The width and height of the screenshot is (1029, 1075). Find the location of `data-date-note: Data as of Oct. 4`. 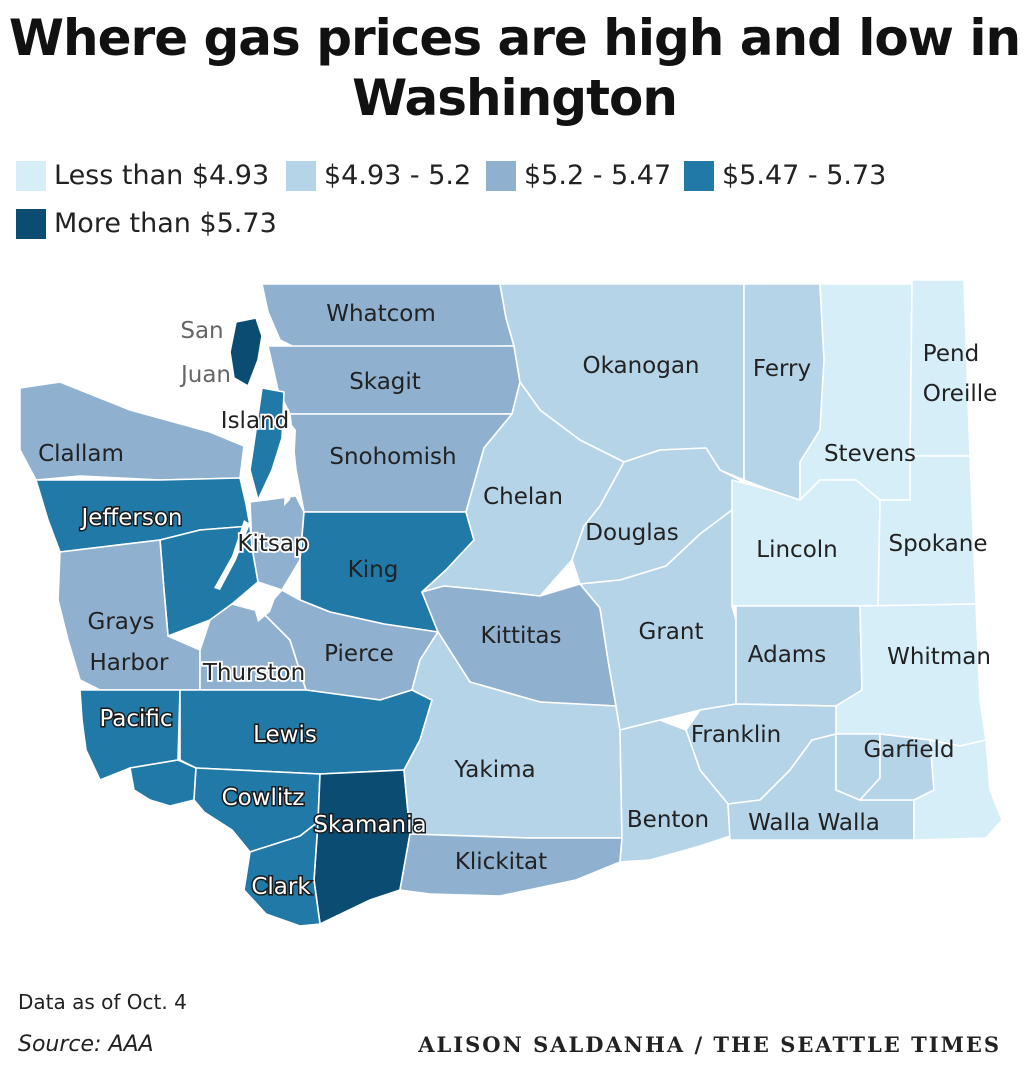

data-date-note: Data as of Oct. 4 is located at coordinates (102, 1002).